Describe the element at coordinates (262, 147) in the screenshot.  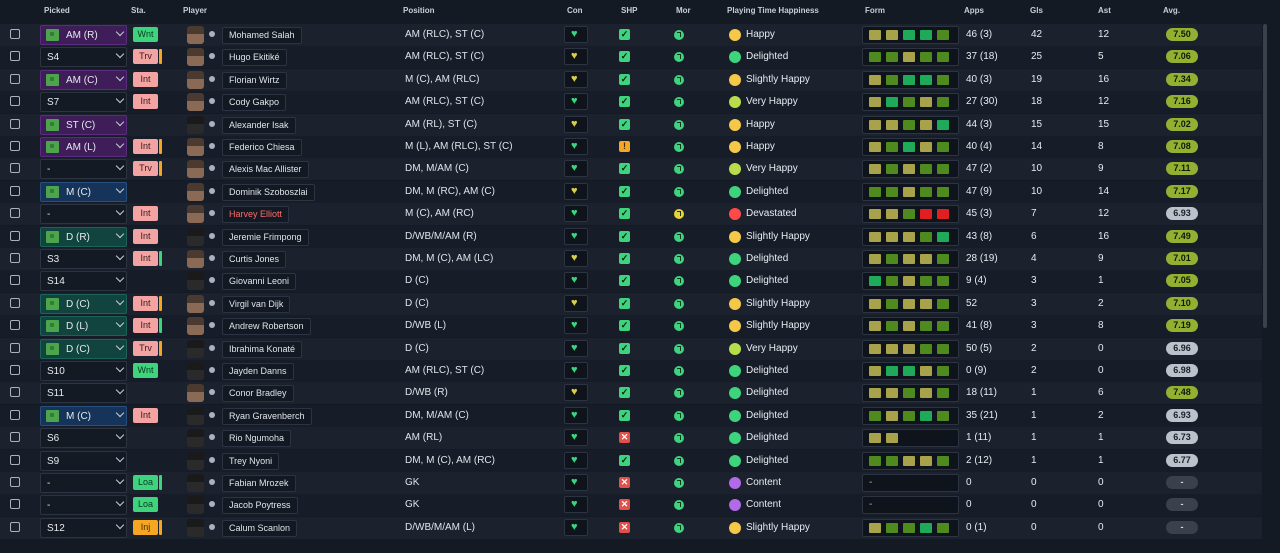
I see `player-name: Federico Chiesa` at that location.